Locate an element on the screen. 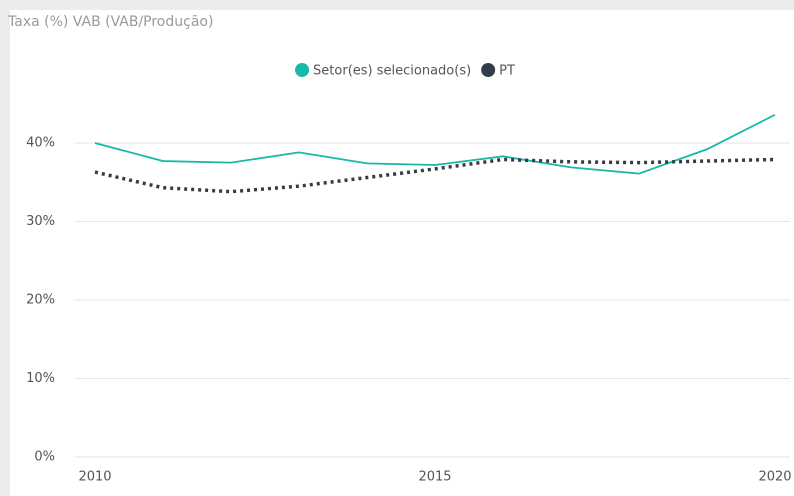  chart-title: Taxa (%) VAB (VAB/Produção) is located at coordinates (110, 22).